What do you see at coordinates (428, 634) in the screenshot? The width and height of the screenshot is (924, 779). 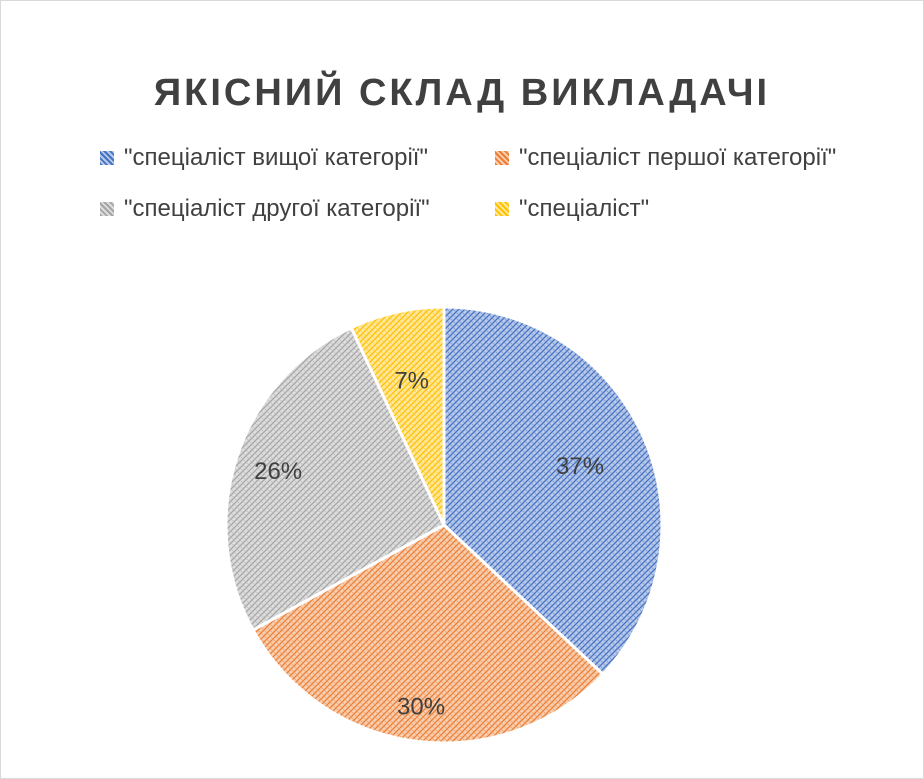 I see `slice-pershoi` at bounding box center [428, 634].